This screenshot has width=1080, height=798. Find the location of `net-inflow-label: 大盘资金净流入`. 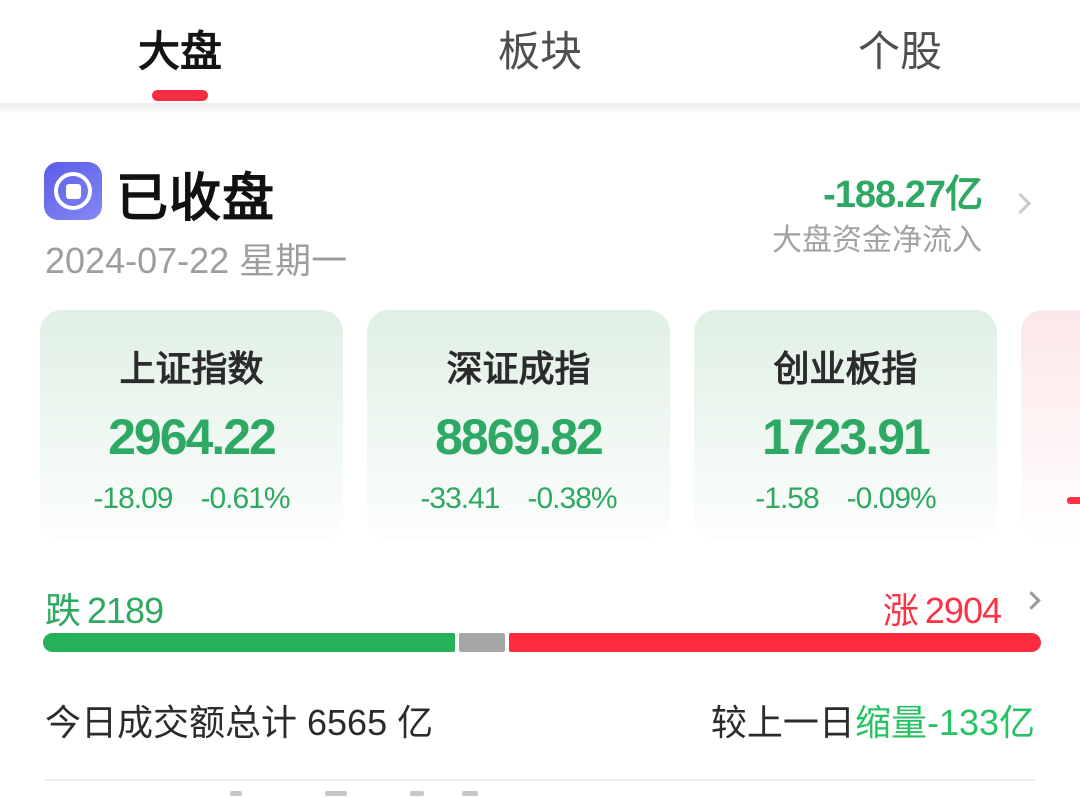

net-inflow-label: 大盘资金净流入 is located at coordinates (877, 240).